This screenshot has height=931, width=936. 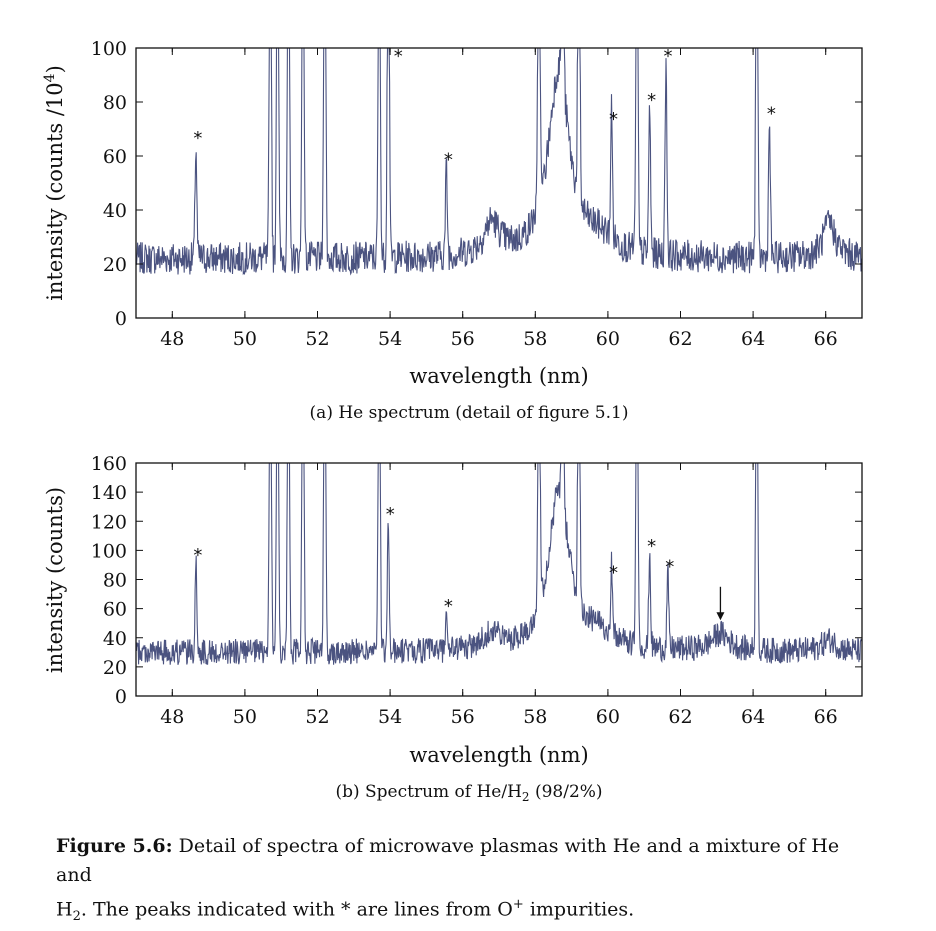 What do you see at coordinates (526, 797) in the screenshot?
I see `subcaption-sub: 2` at bounding box center [526, 797].